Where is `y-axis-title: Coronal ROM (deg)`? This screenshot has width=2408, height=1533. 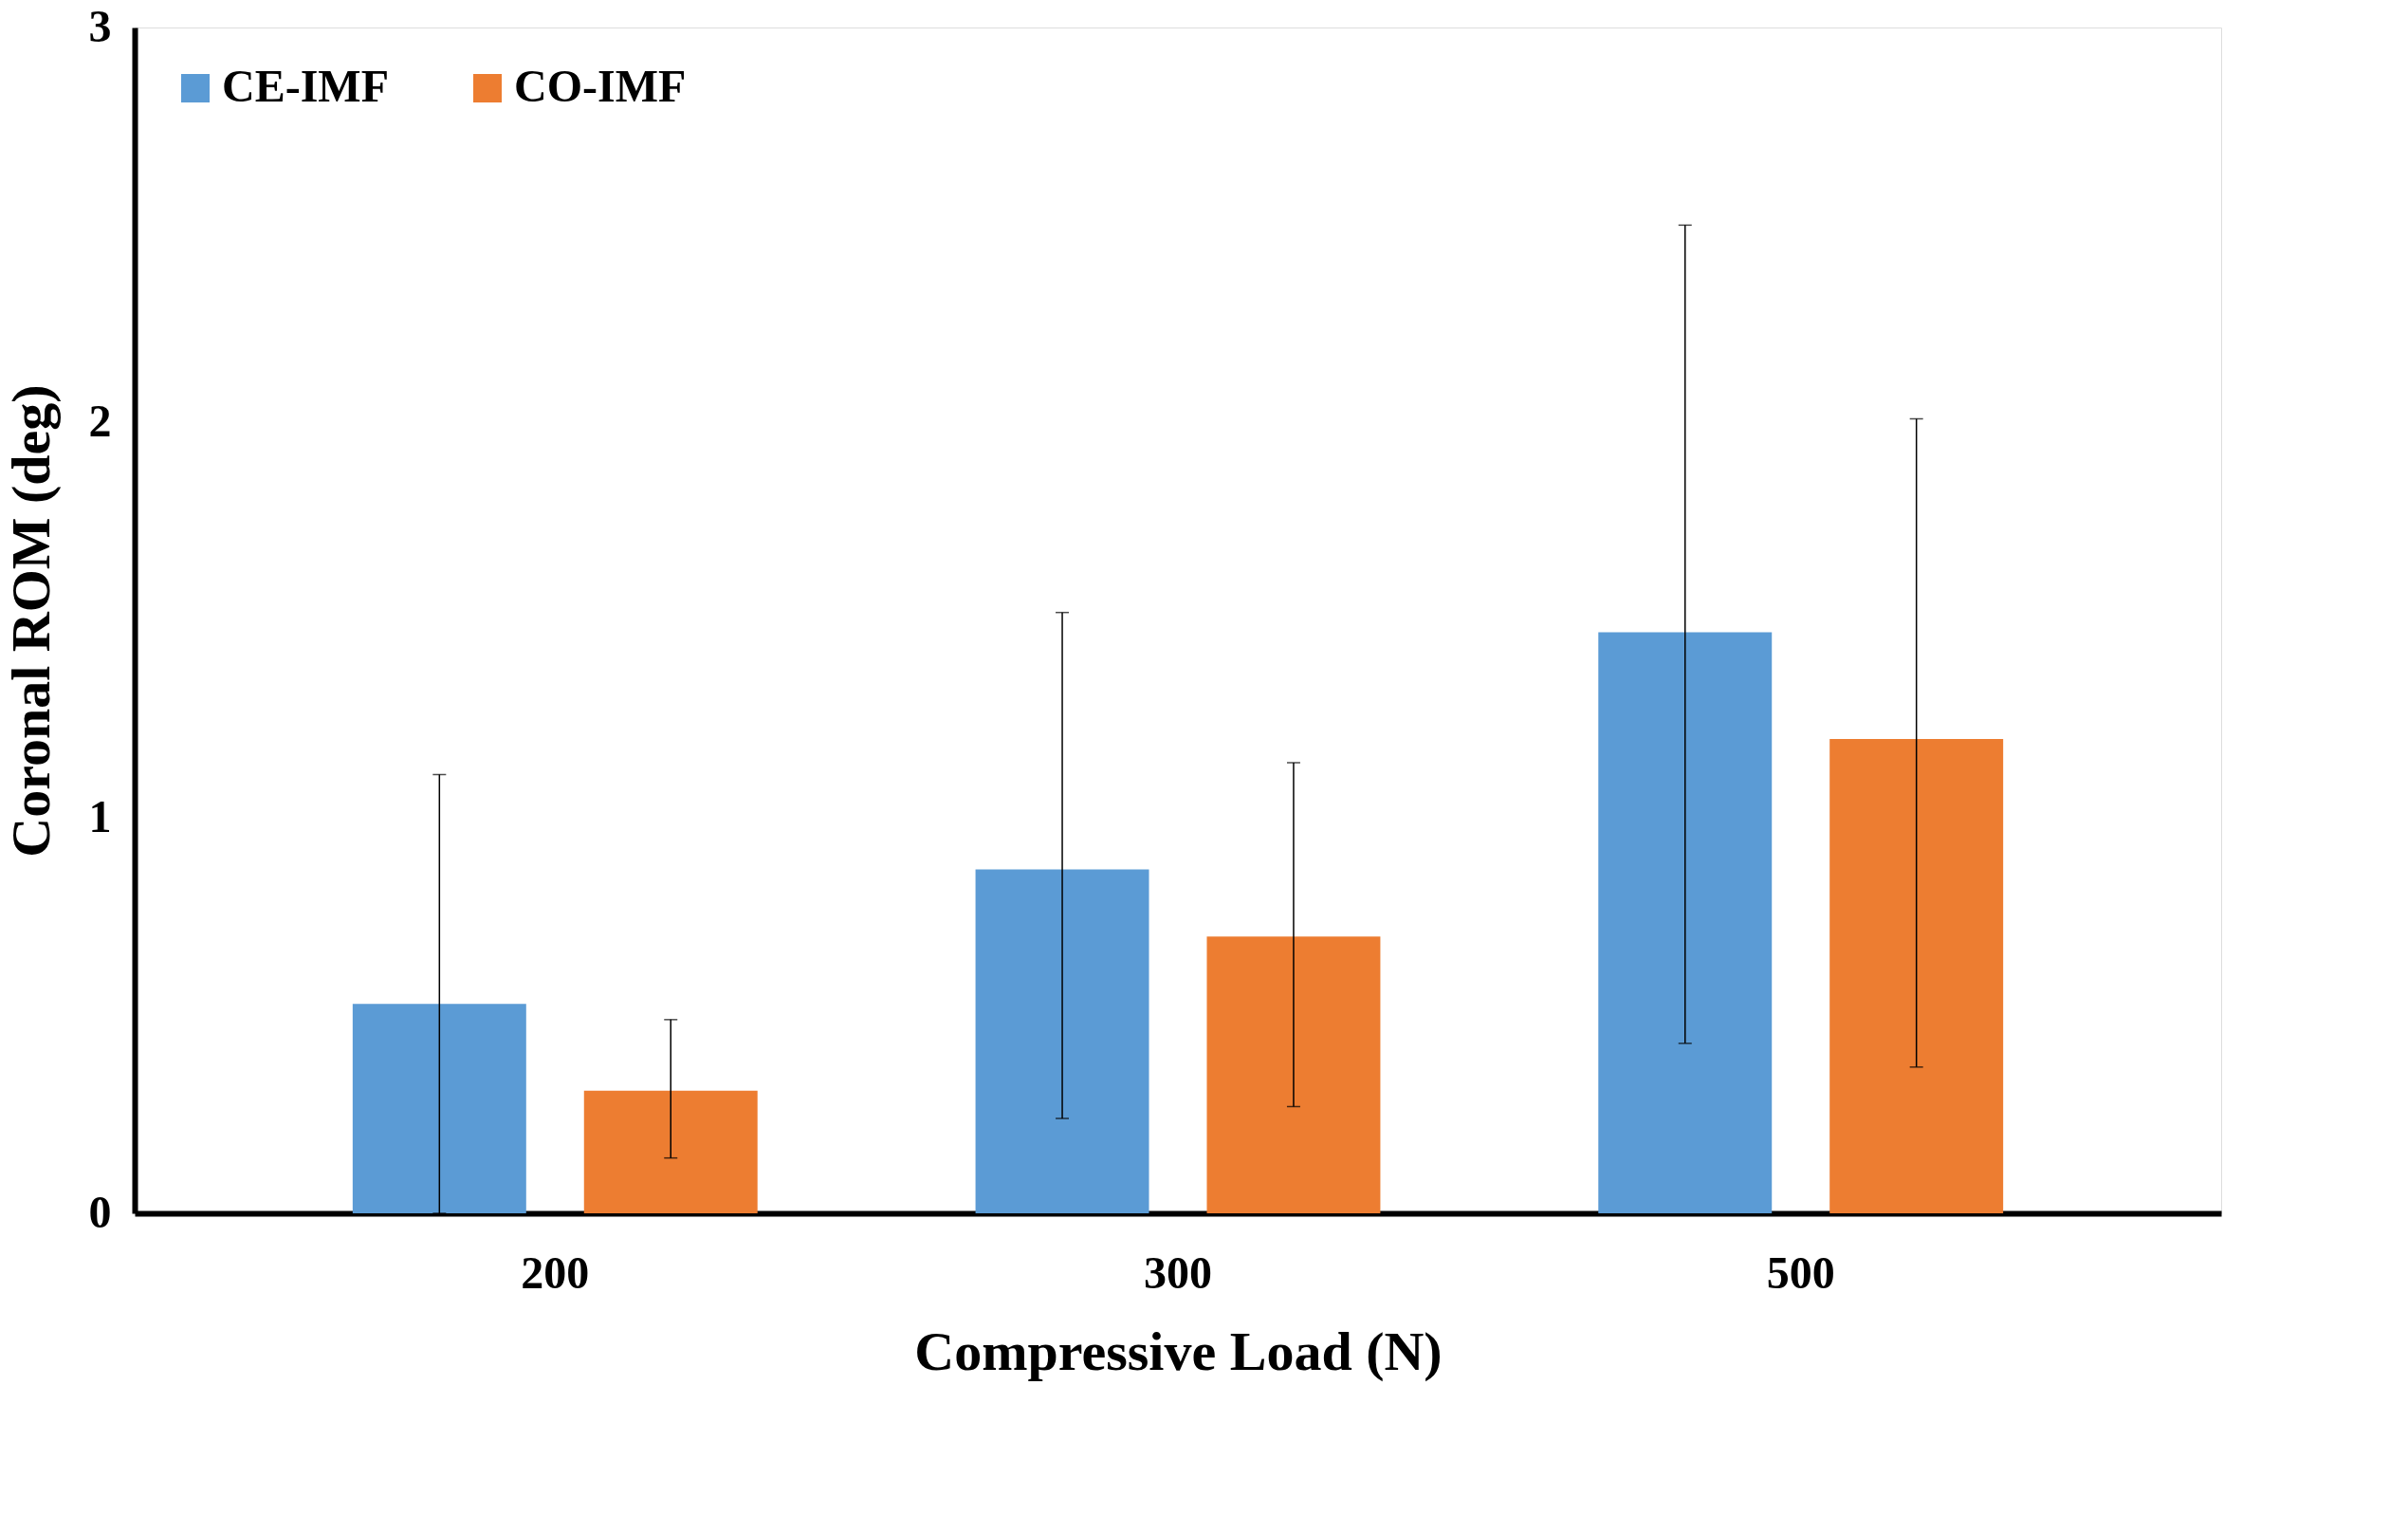 y-axis-title: Coronal ROM (deg) is located at coordinates (31, 621).